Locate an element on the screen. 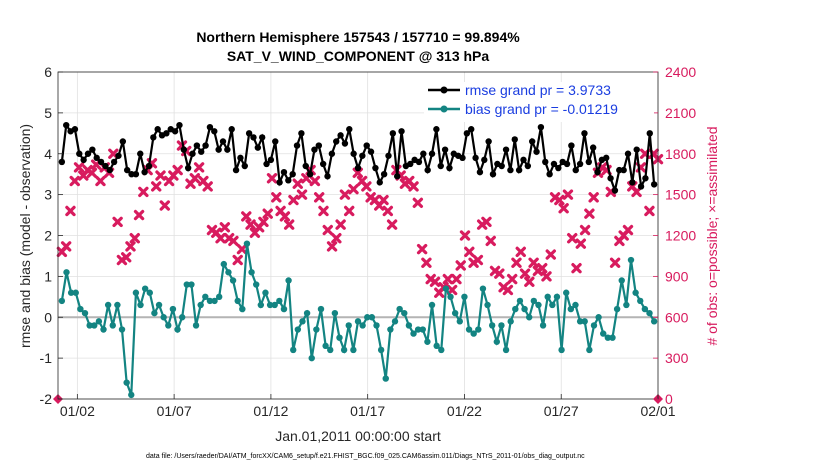 The height and width of the screenshot is (470, 830). legend-bias-marker is located at coordinates (444, 109).